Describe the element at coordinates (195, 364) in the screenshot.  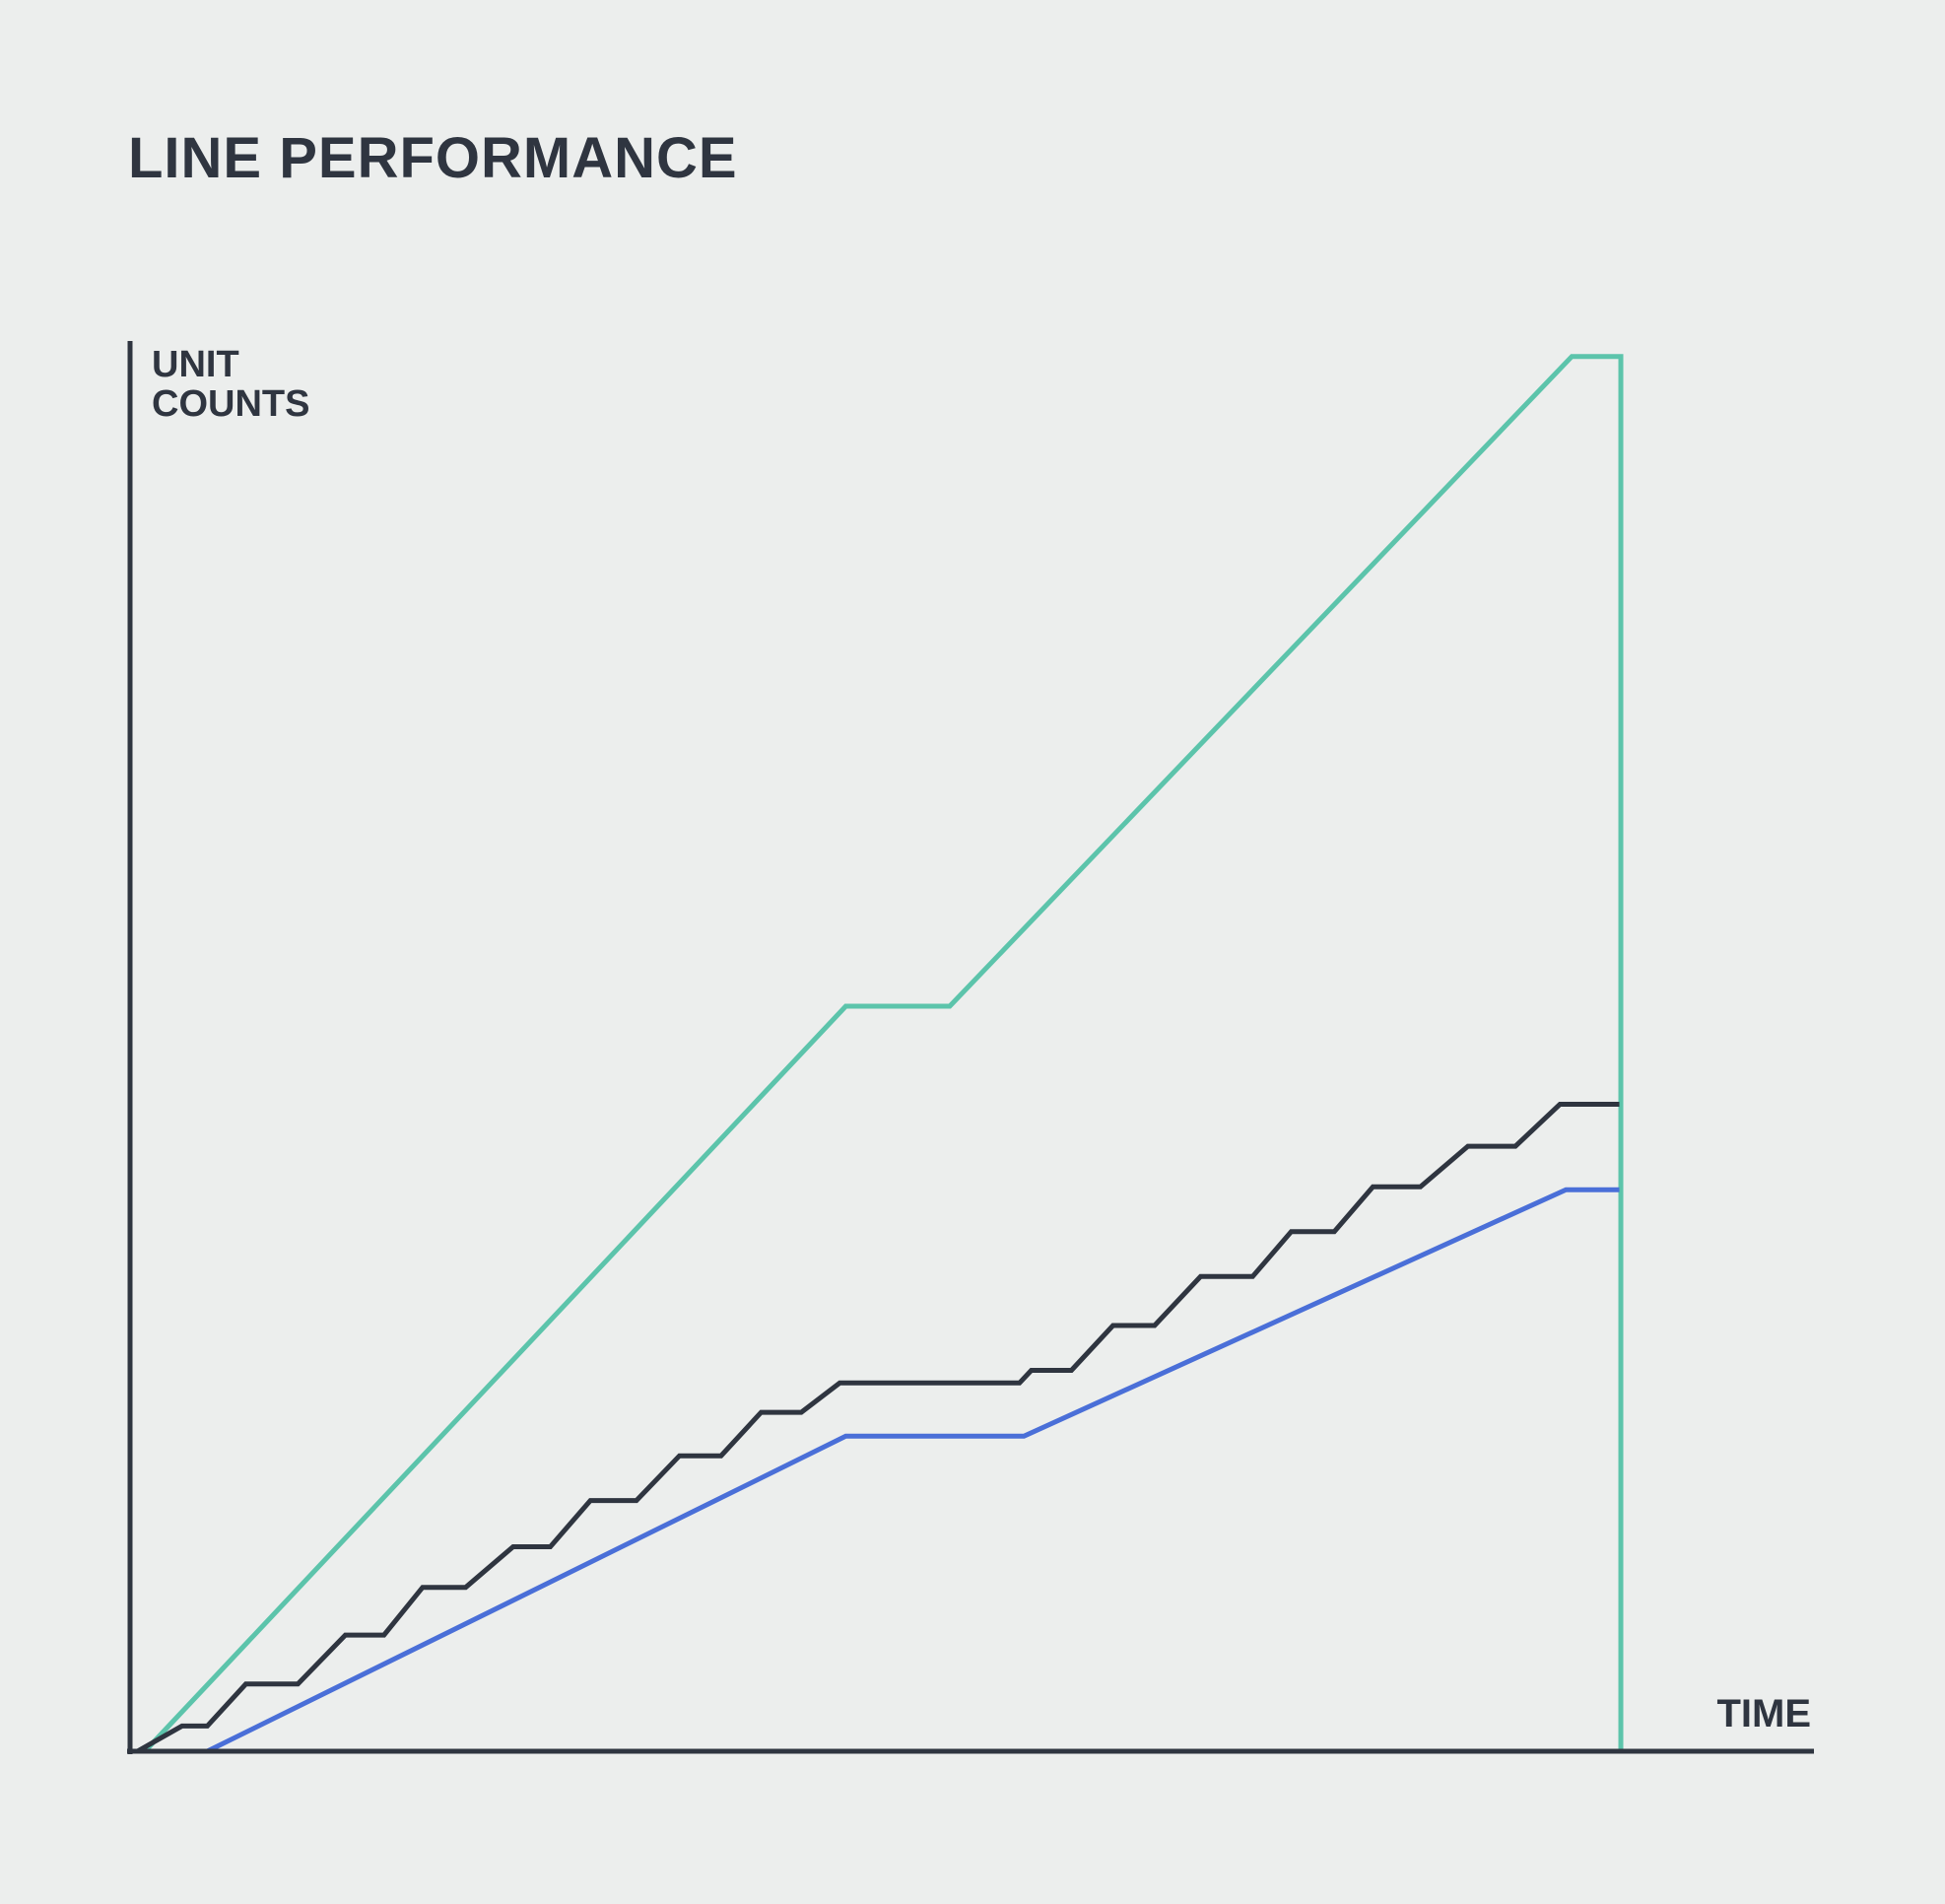
I see `y-axis-label-line-1: UNIT` at that location.